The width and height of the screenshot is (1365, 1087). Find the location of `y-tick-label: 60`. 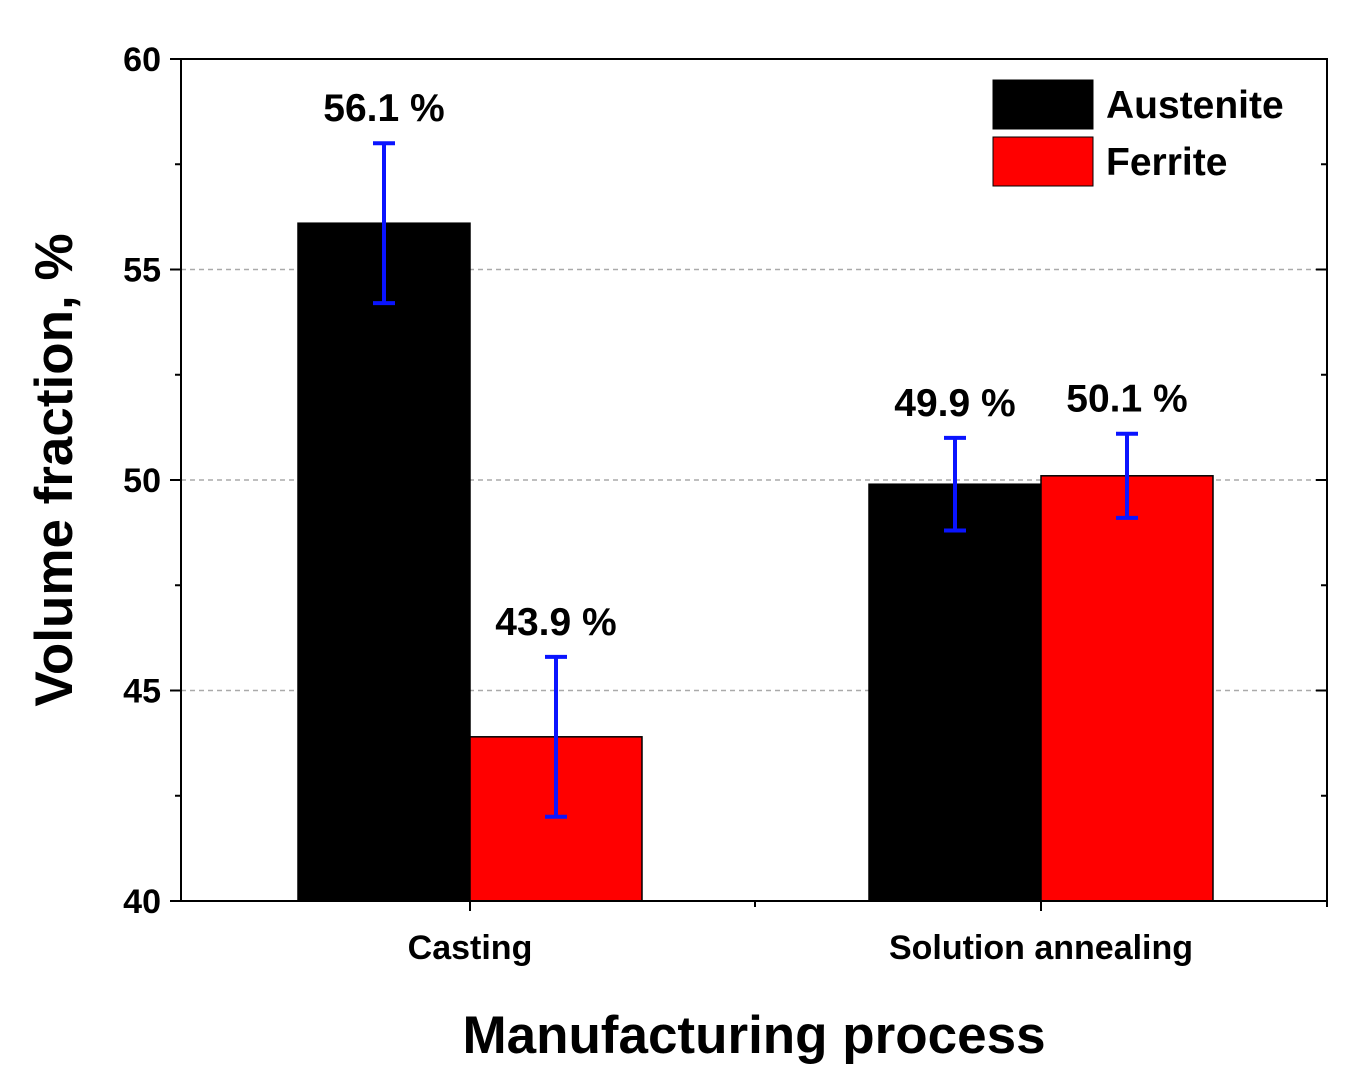

y-tick-label: 60 is located at coordinates (142, 60).